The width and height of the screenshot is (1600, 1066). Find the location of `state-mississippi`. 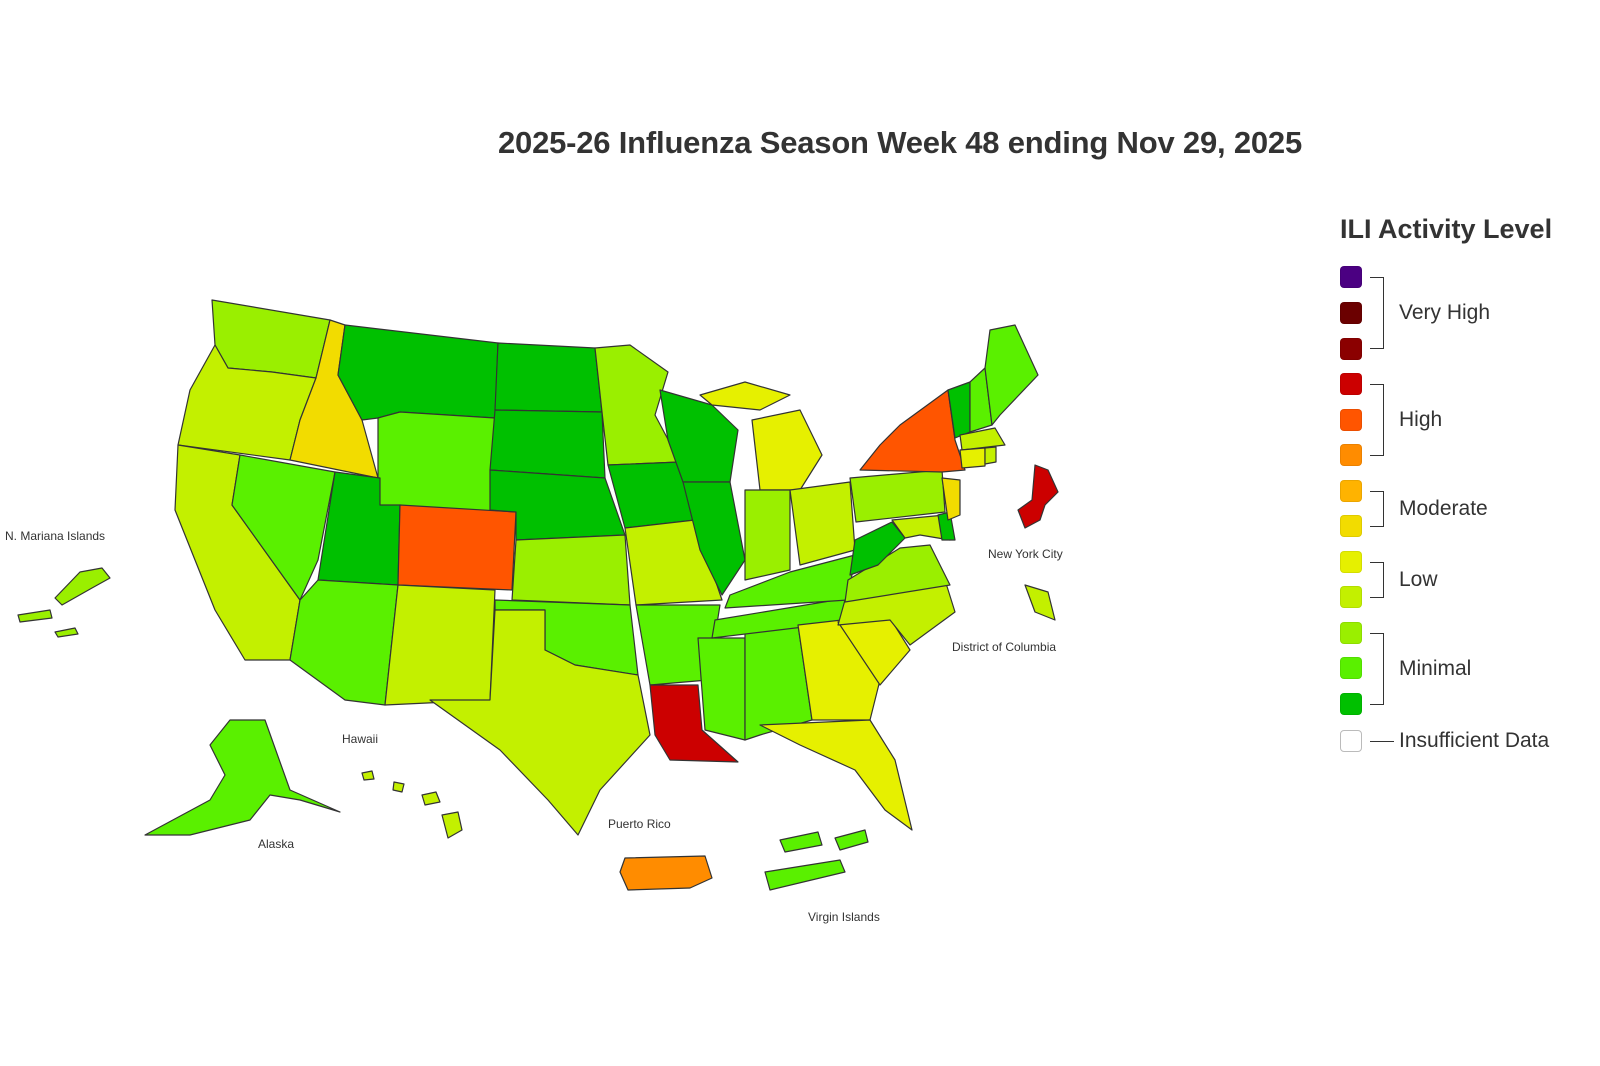

state-mississippi is located at coordinates (721, 689).